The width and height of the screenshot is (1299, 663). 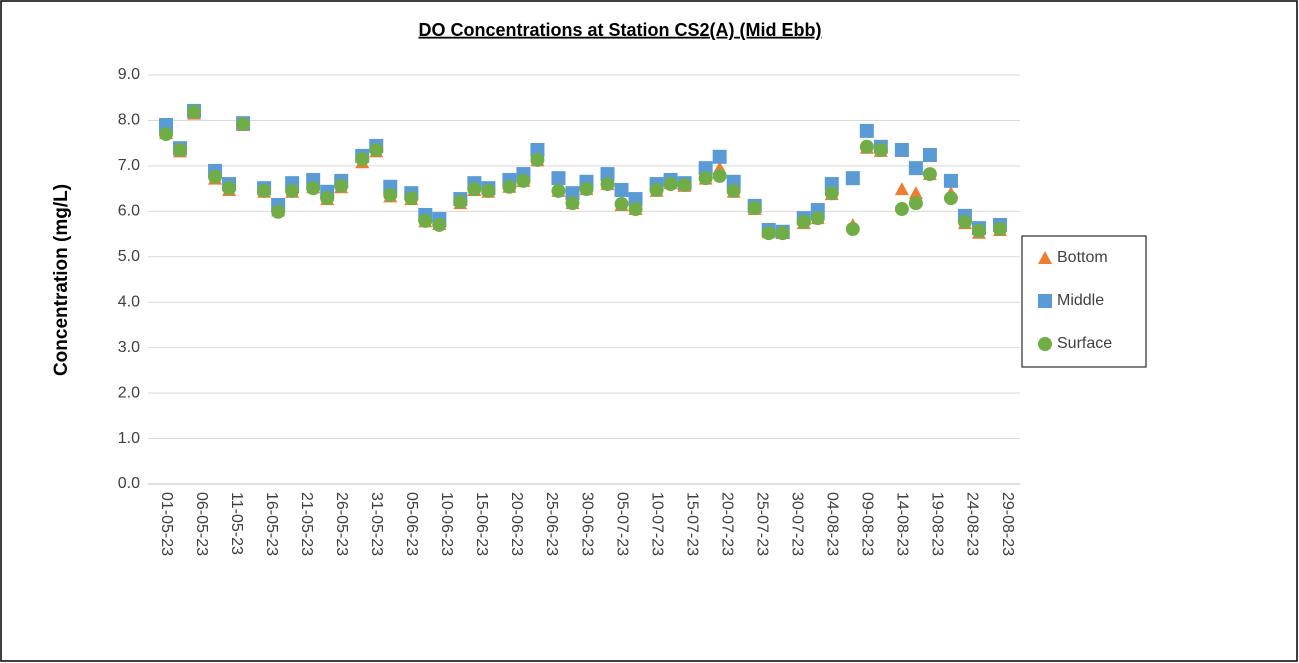 I want to click on x-tick-label: 29-08-23, so click(x=1007, y=524).